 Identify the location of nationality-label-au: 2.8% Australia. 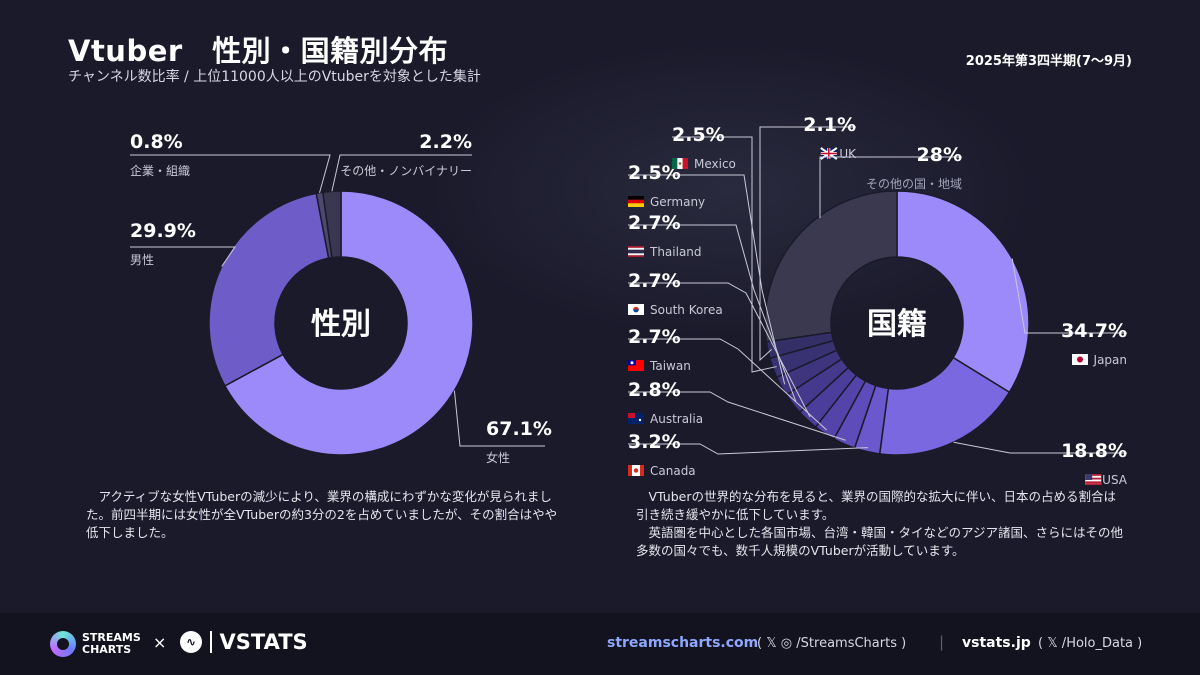
(665, 402).